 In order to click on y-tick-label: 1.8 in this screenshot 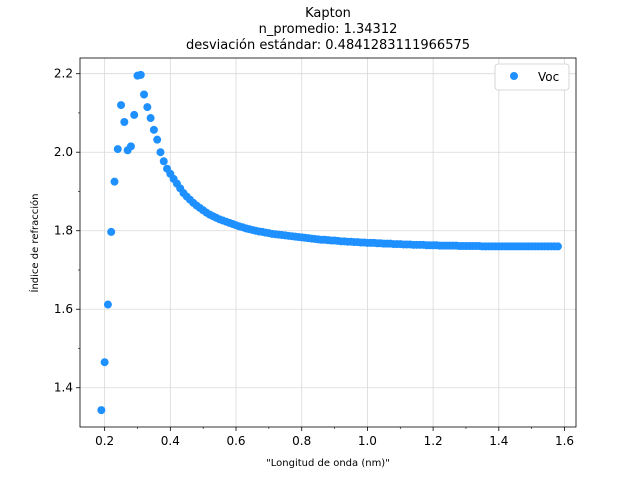, I will do `click(63, 231)`.